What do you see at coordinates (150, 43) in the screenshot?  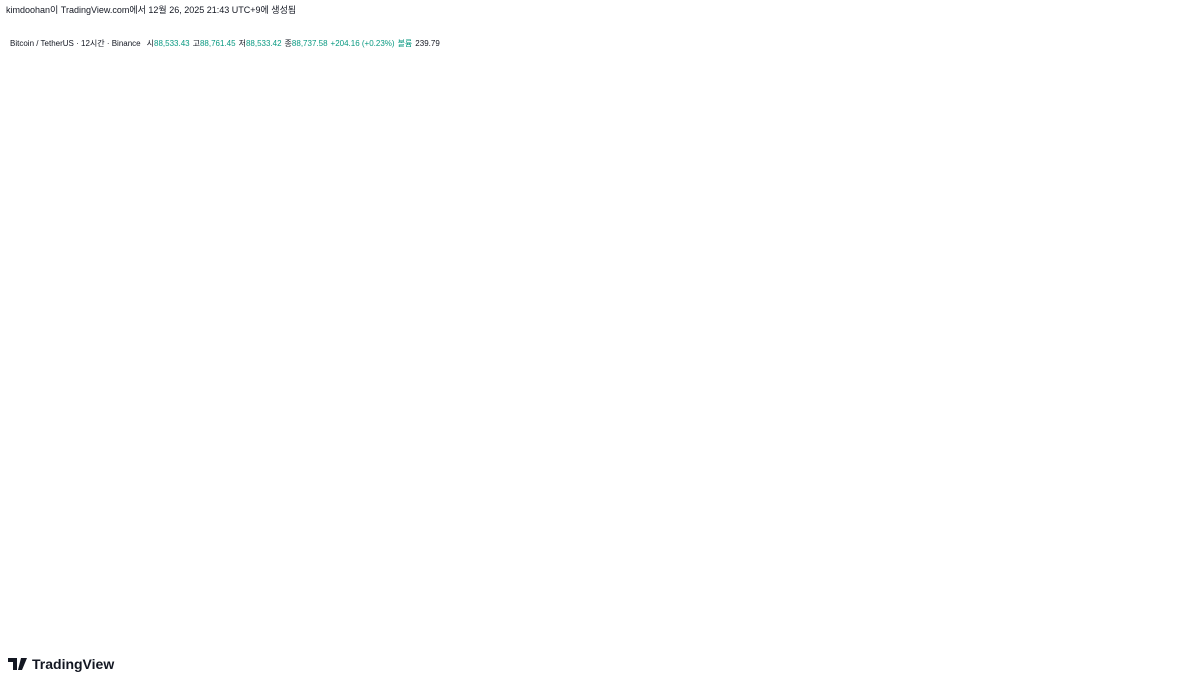 I see `legend-item: 시` at bounding box center [150, 43].